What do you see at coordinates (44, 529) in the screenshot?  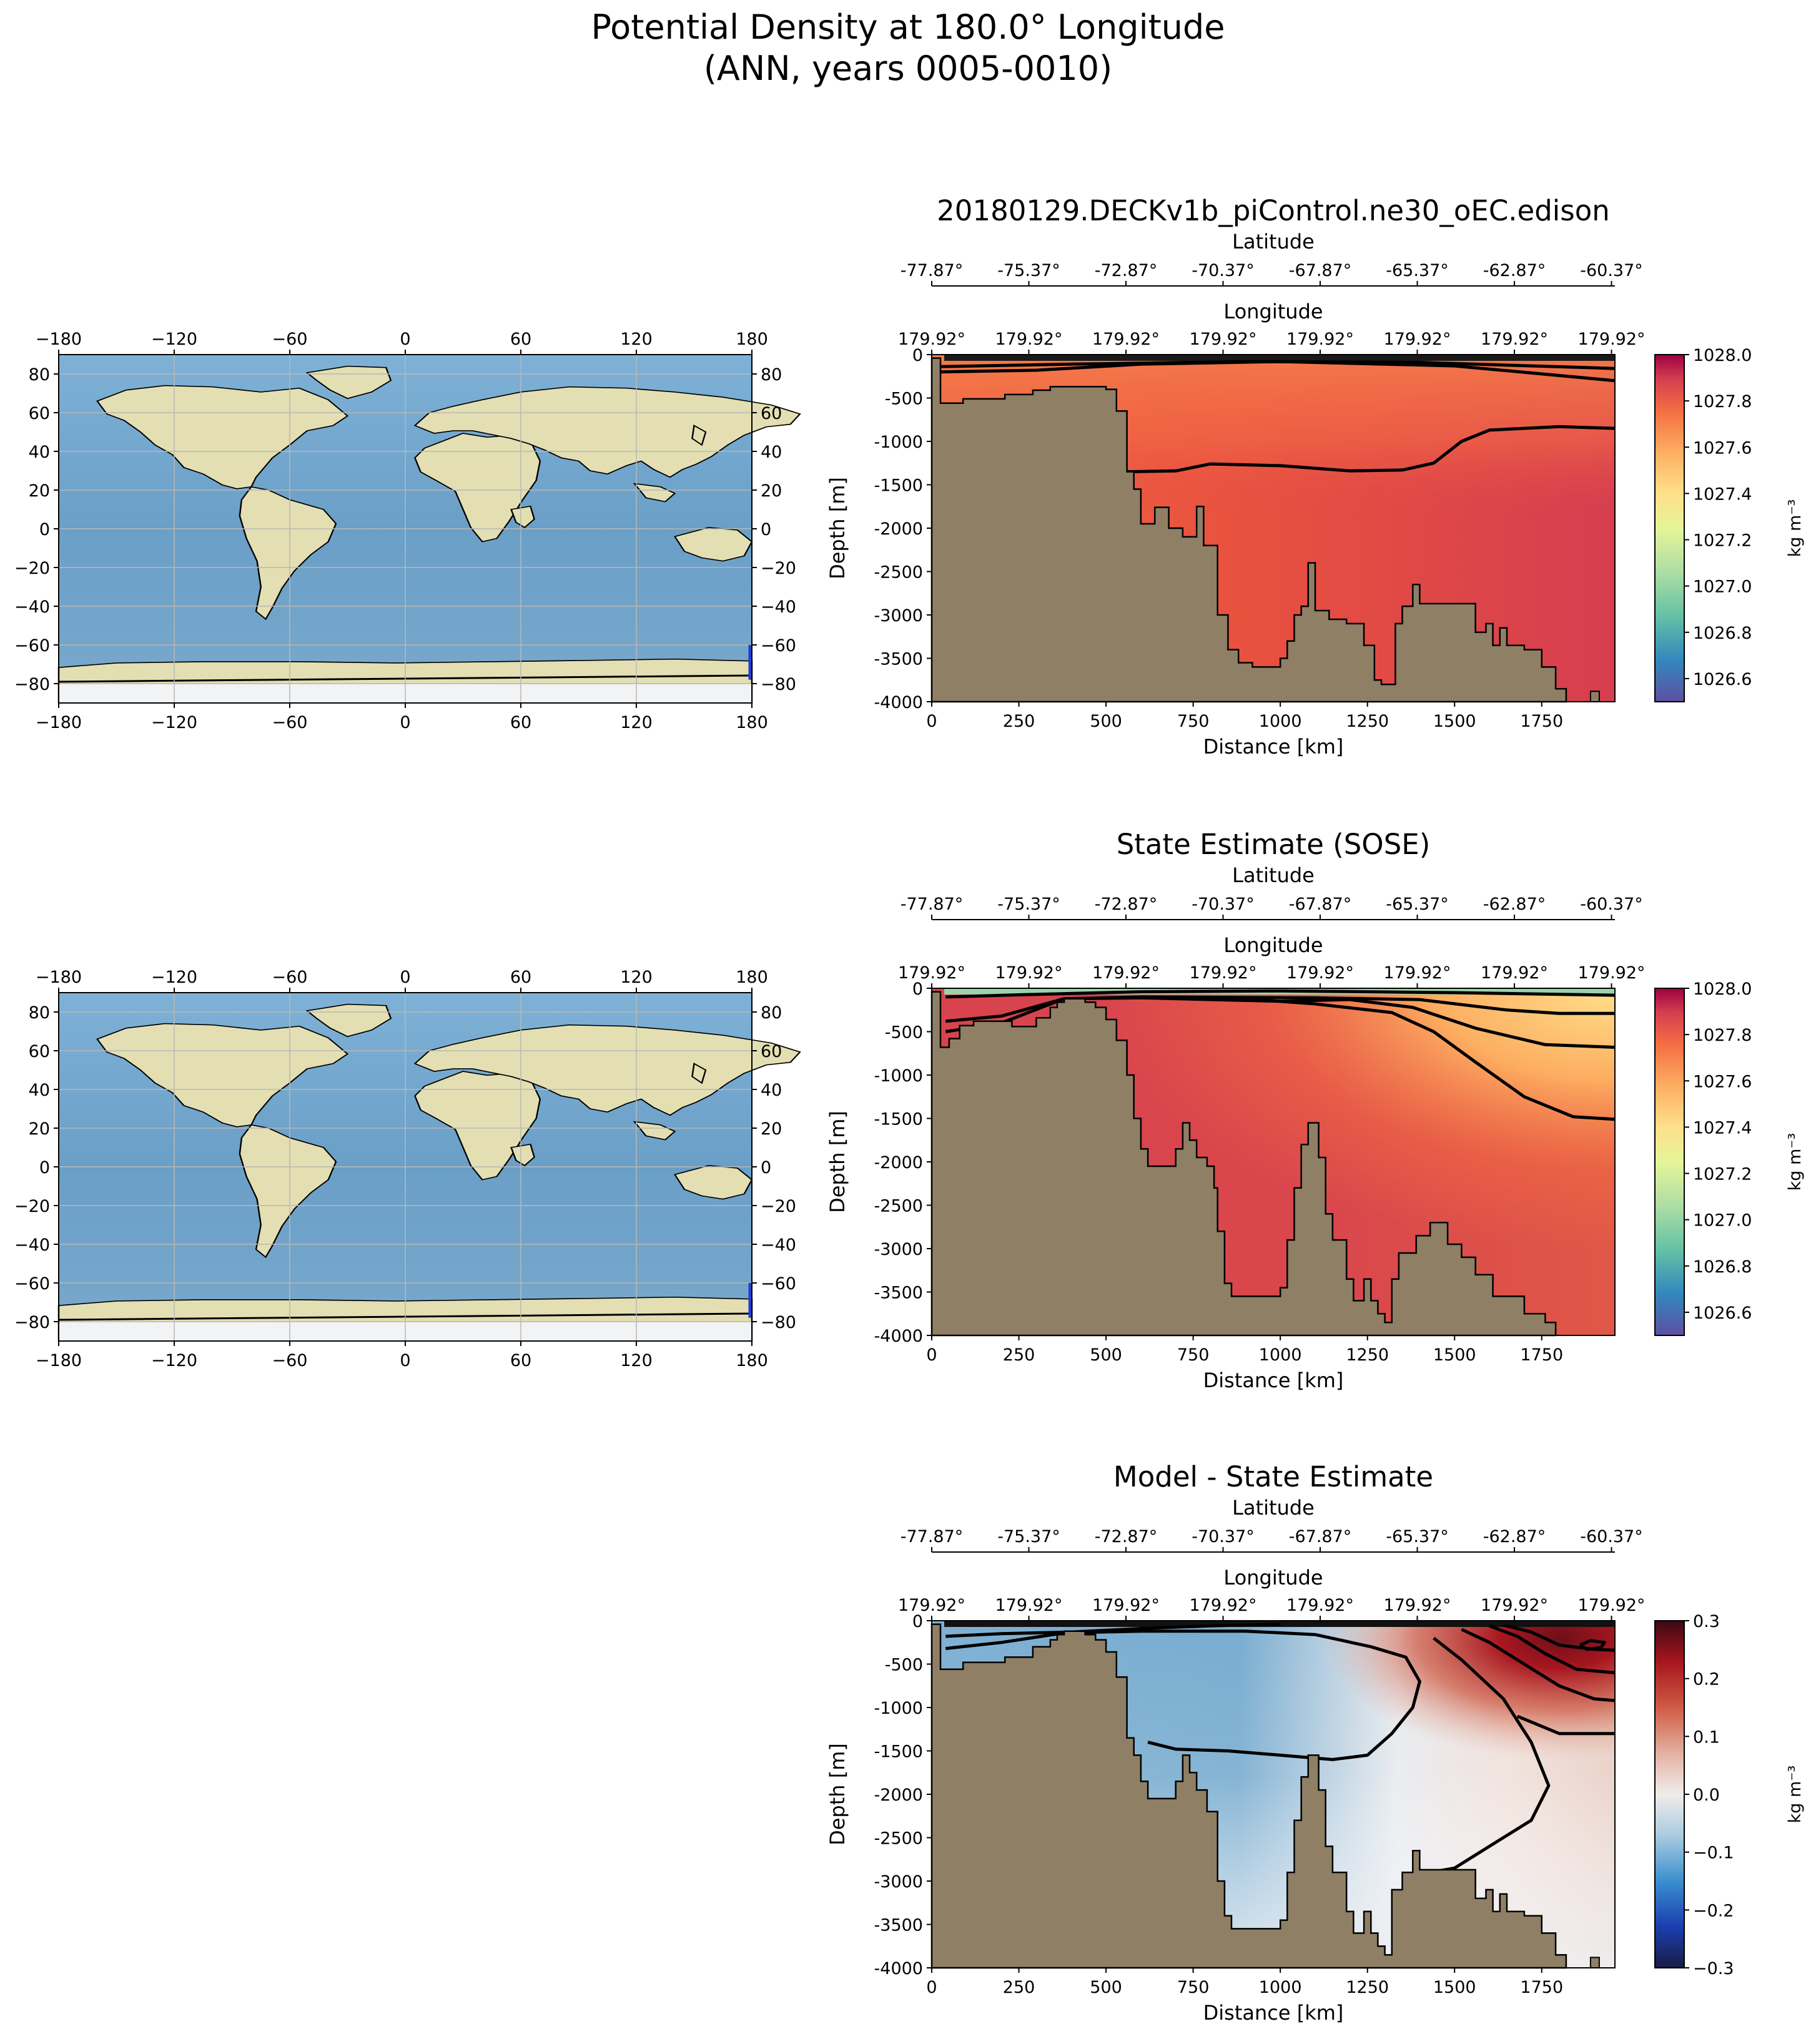 I see `map-lat-label-left: 0` at bounding box center [44, 529].